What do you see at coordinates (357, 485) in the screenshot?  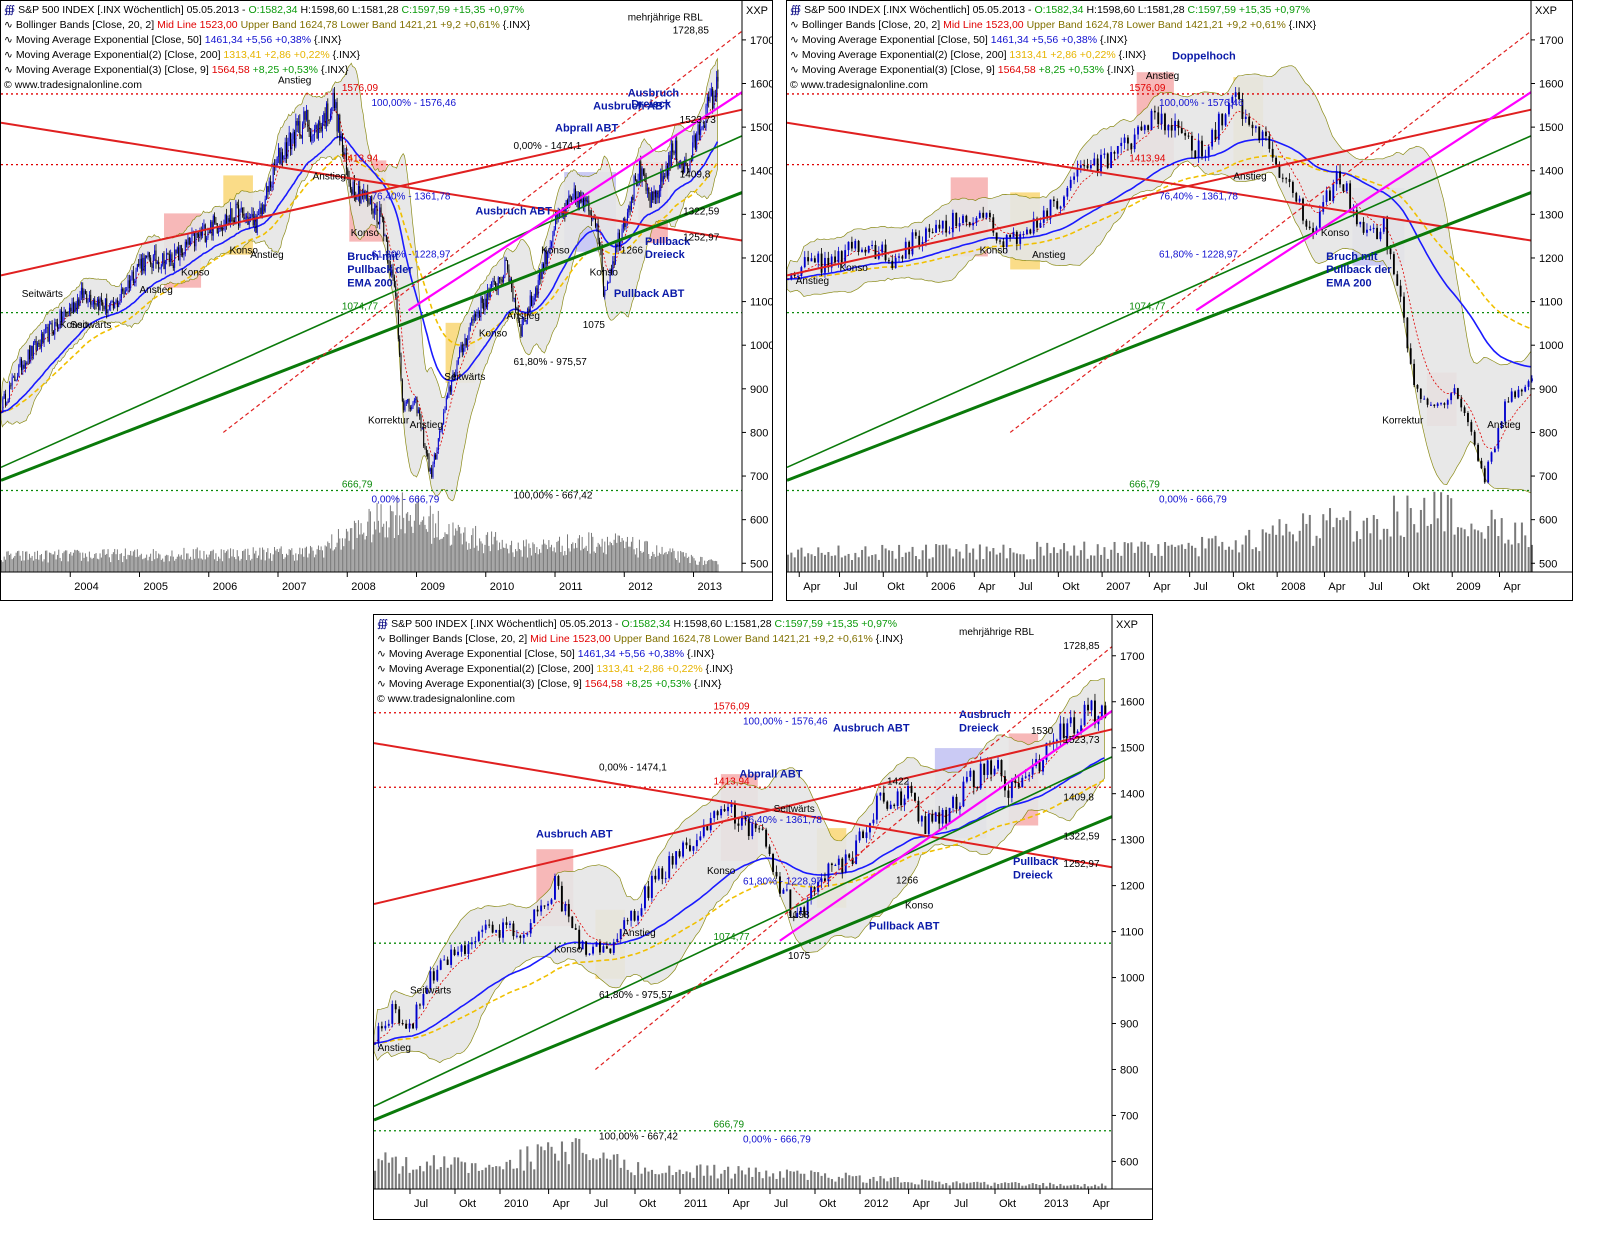 I see `level-label: 666,79` at bounding box center [357, 485].